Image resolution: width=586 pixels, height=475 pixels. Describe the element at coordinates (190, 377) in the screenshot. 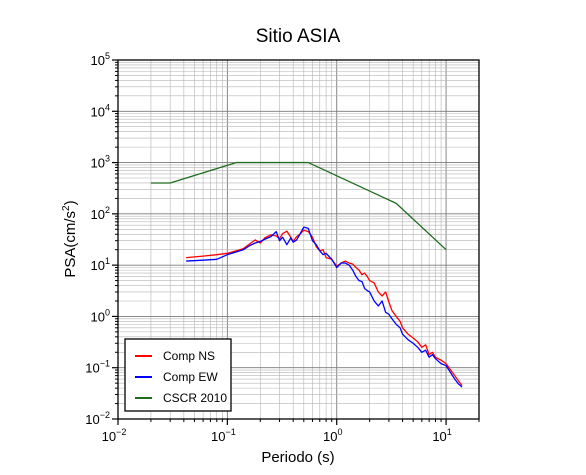

I see `legend-label-2: Comp EW` at that location.